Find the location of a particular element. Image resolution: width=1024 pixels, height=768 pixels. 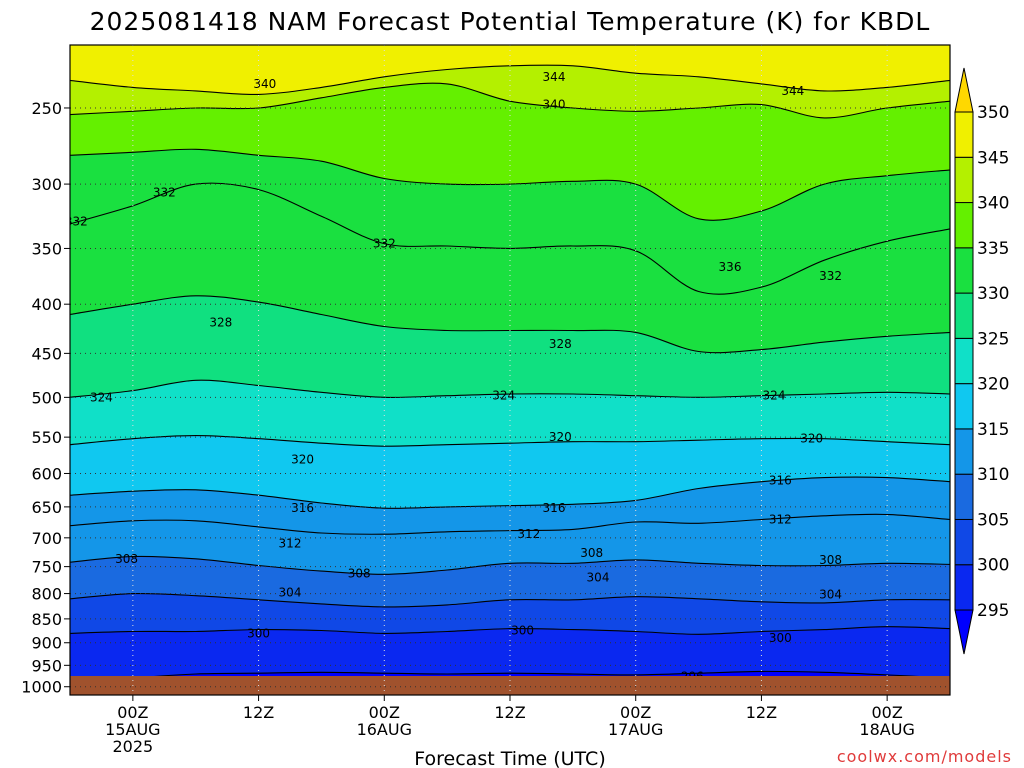

y-tick-label: 350 is located at coordinates (46, 248).